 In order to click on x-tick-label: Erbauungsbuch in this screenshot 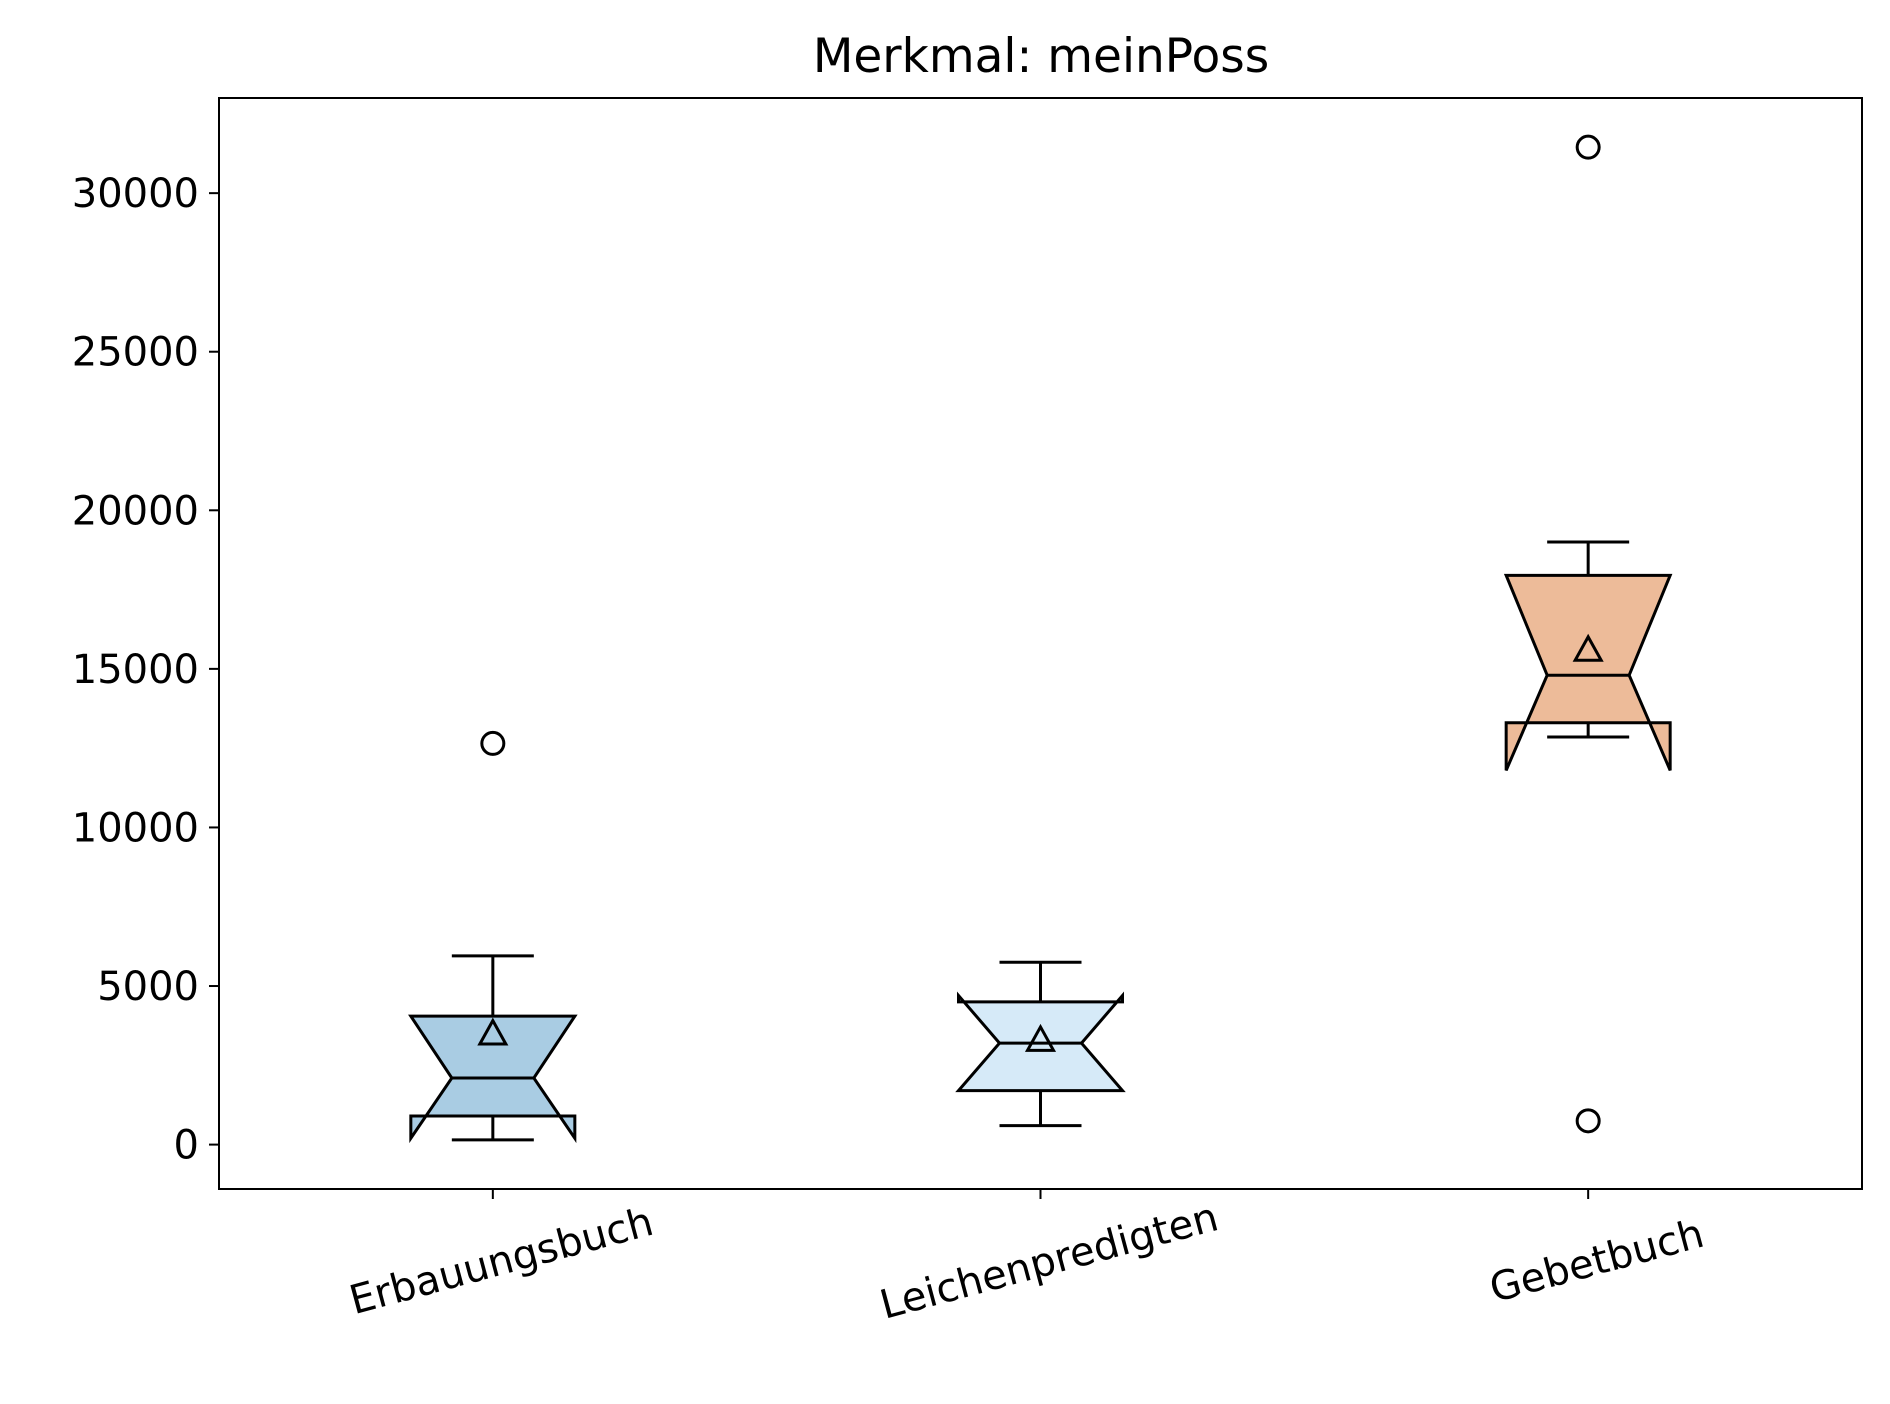, I will do `click(501, 1261)`.